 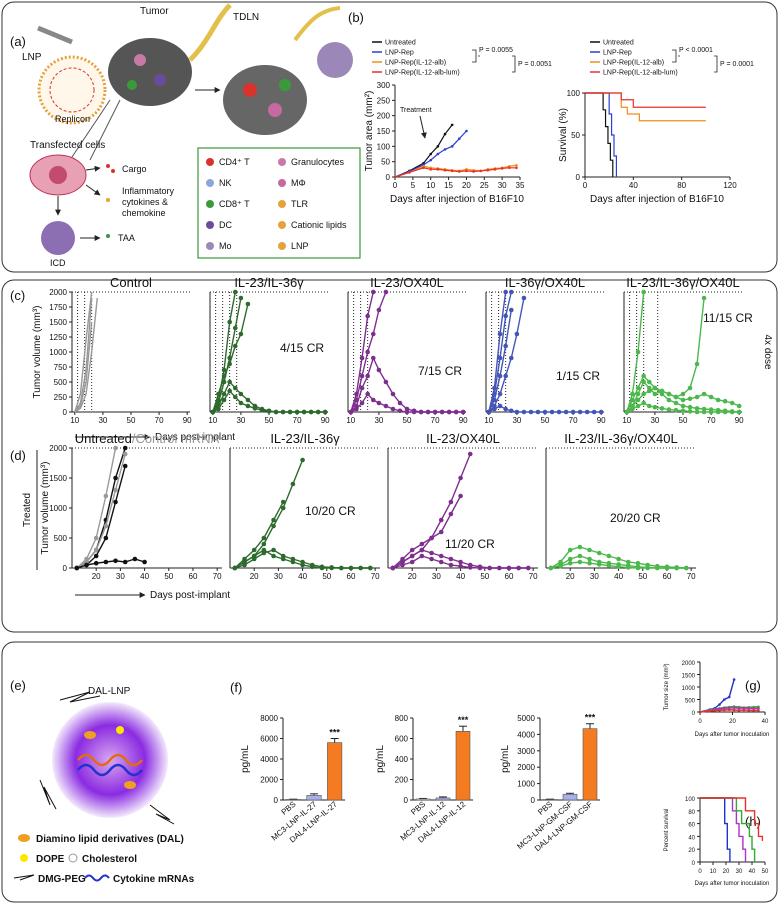 What do you see at coordinates (300, 246) in the screenshot?
I see `legend-label: LNP` at bounding box center [300, 246].